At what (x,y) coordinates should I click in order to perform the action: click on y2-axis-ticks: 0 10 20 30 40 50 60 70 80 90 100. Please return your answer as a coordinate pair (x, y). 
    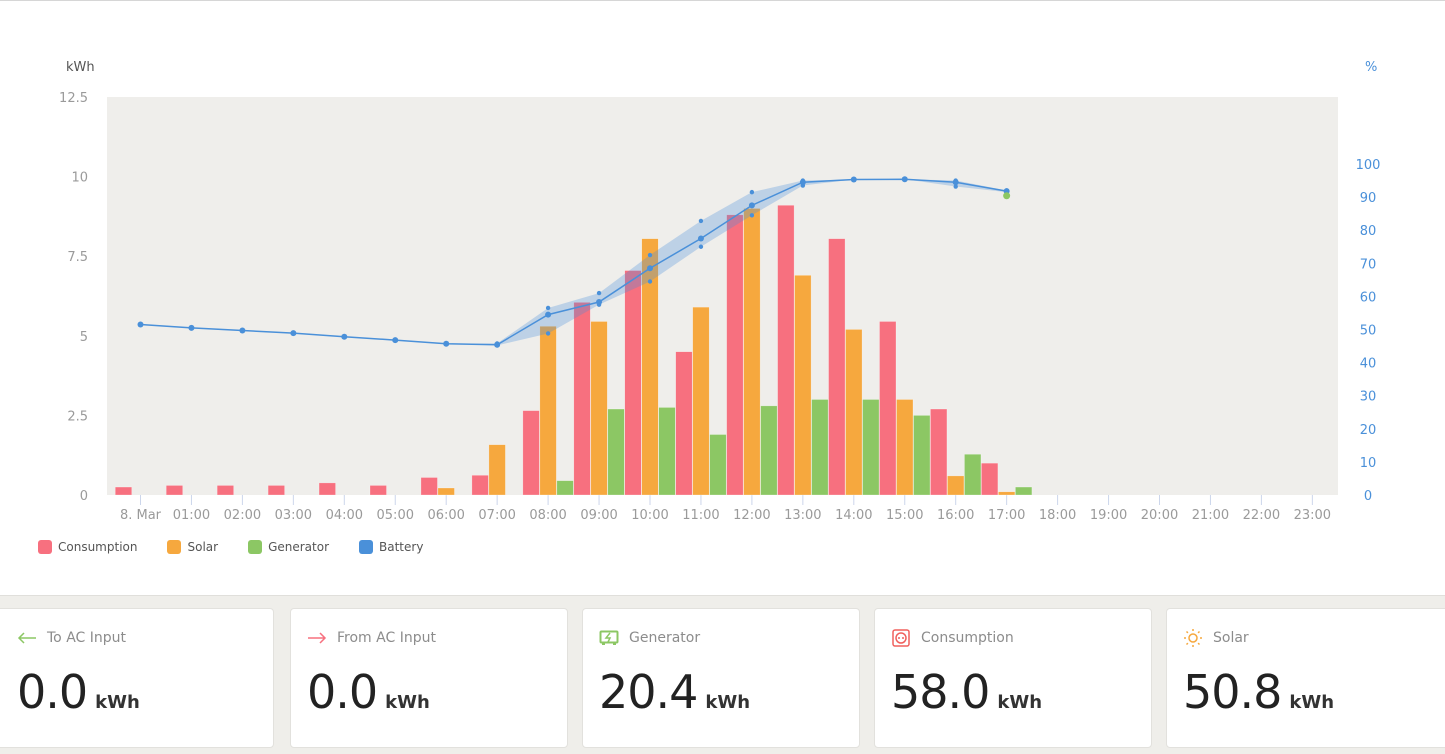
    Looking at the image, I should click on (1368, 331).